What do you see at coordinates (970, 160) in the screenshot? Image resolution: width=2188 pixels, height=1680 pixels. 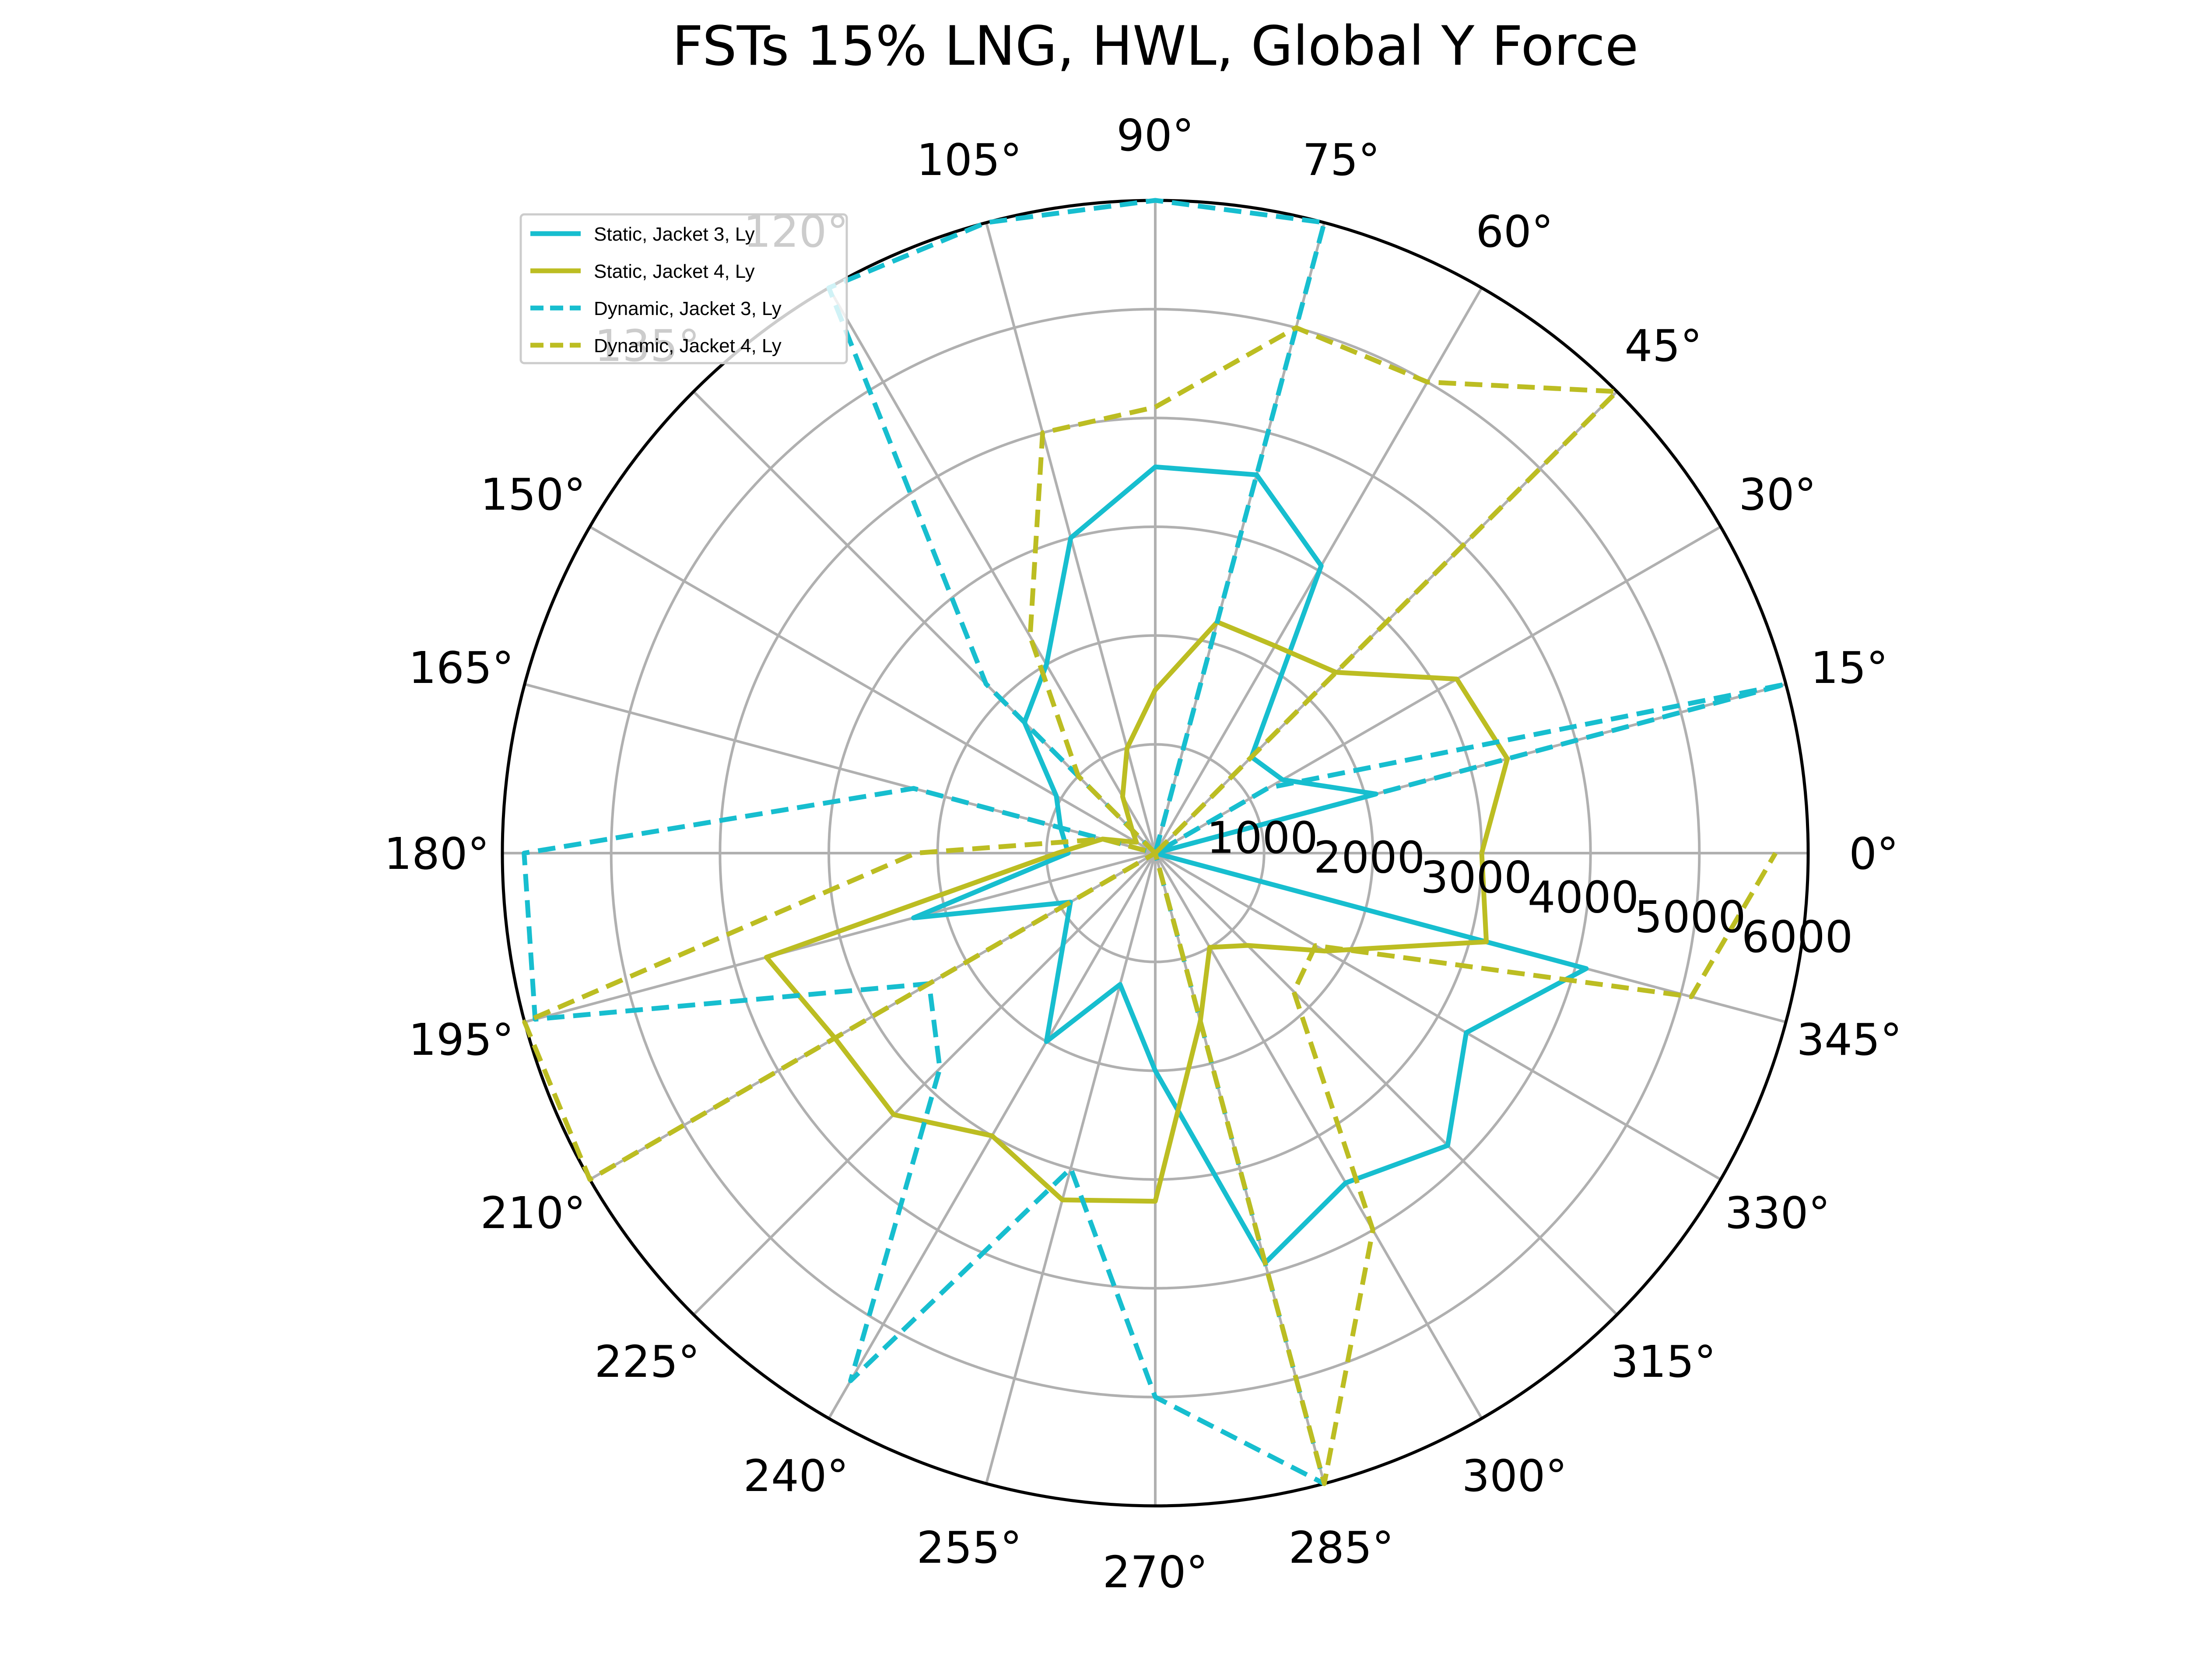 I see `angle-tick-label: 105°` at bounding box center [970, 160].